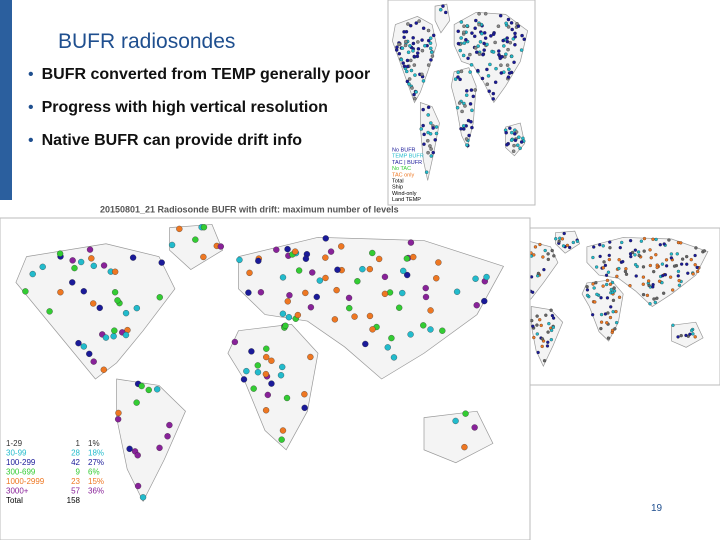 The image size is (720, 540). Describe the element at coordinates (401, 169) in the screenshot. I see `legend-label: No TAC` at that location.